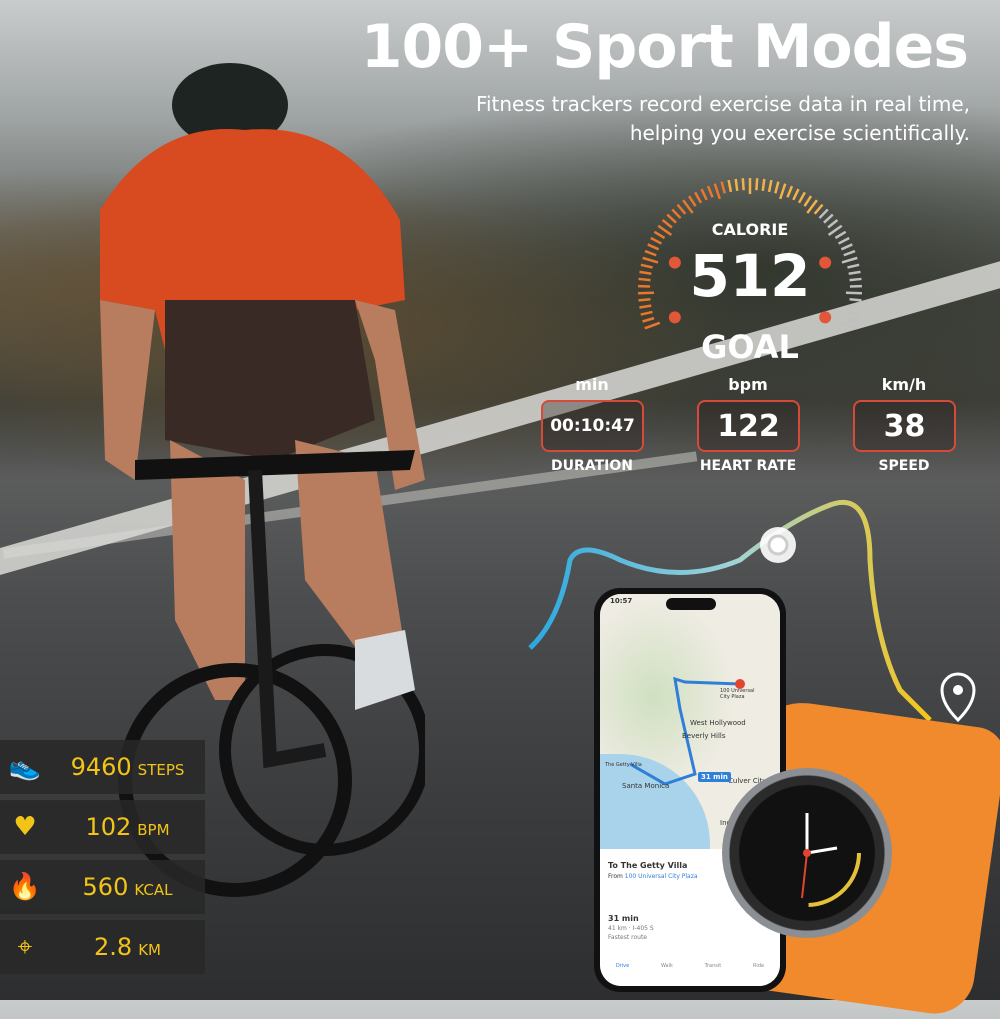  What do you see at coordinates (153, 890) in the screenshot?
I see `stat-unit: KCAL` at bounding box center [153, 890].